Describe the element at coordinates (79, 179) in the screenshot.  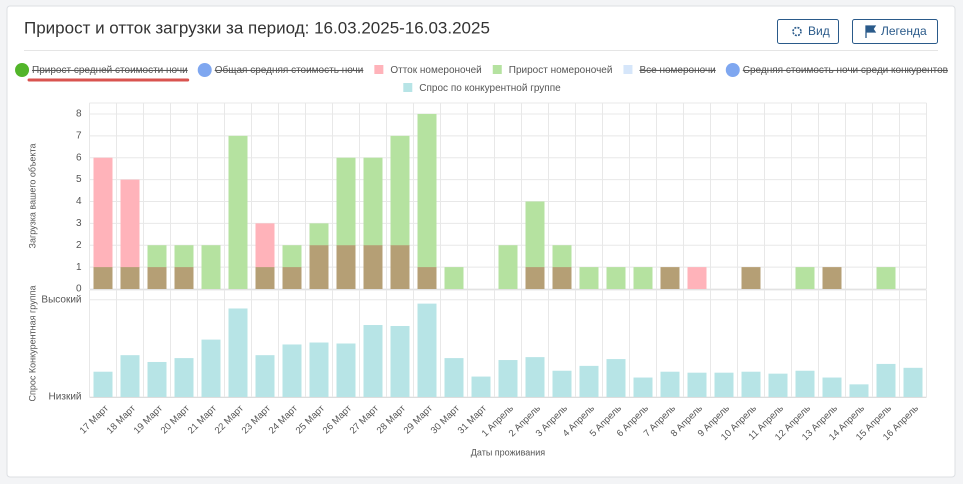
I see `y-tick-label: 5` at that location.